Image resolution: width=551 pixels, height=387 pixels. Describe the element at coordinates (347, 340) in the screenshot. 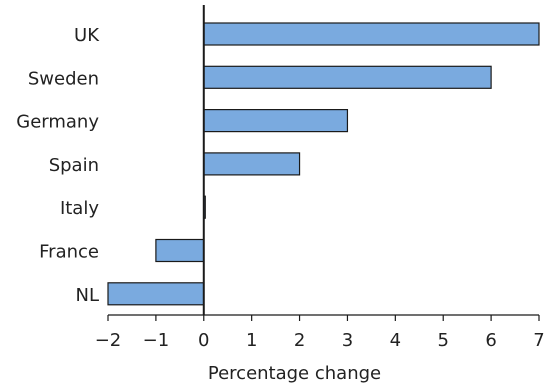

I see `x-tick-label: 3` at that location.